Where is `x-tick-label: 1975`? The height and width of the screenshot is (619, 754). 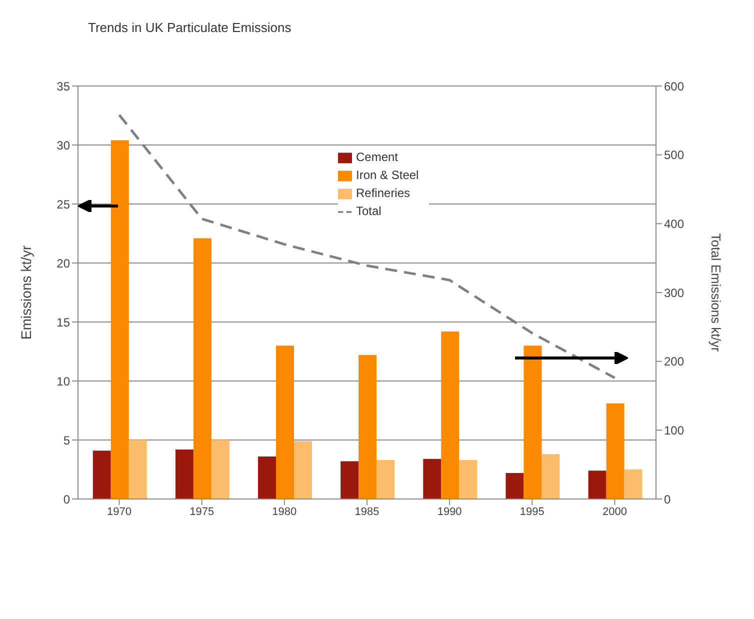
x-tick-label: 1975 is located at coordinates (202, 512).